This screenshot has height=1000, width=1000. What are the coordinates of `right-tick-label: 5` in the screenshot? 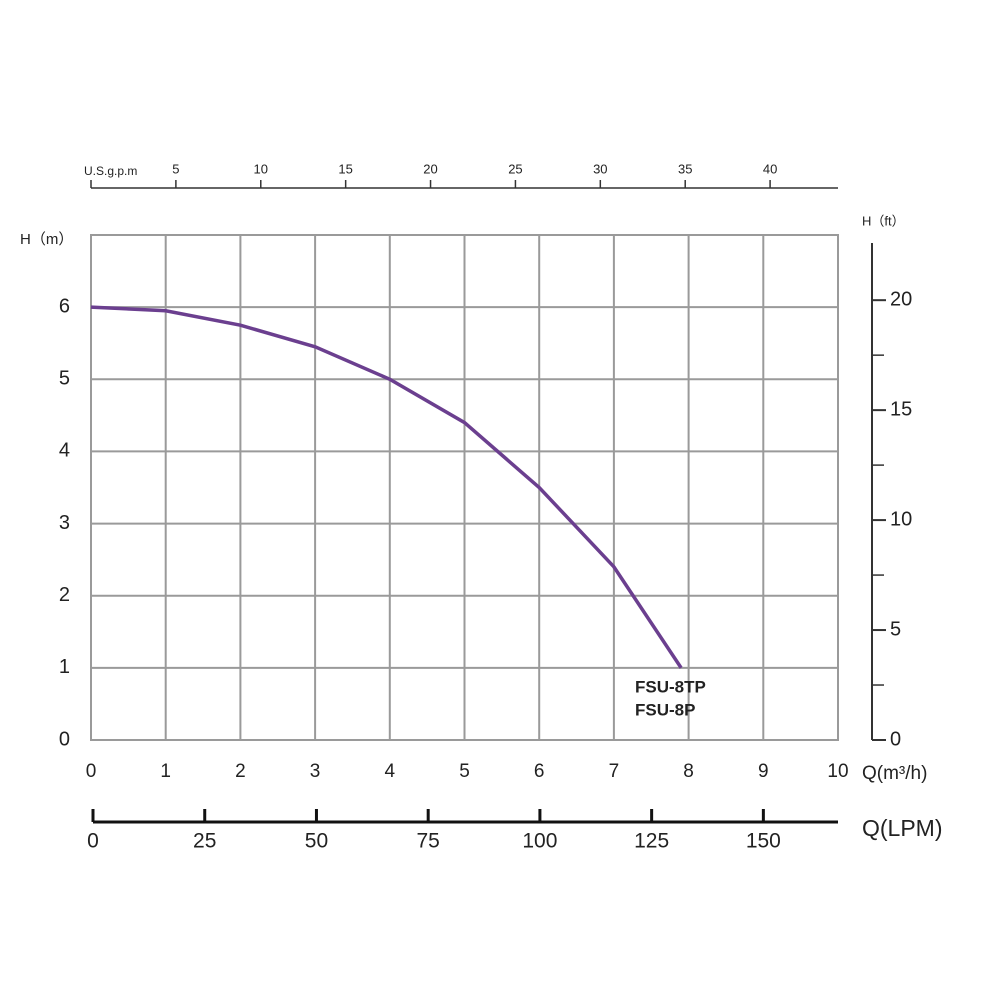 It's located at (895, 629).